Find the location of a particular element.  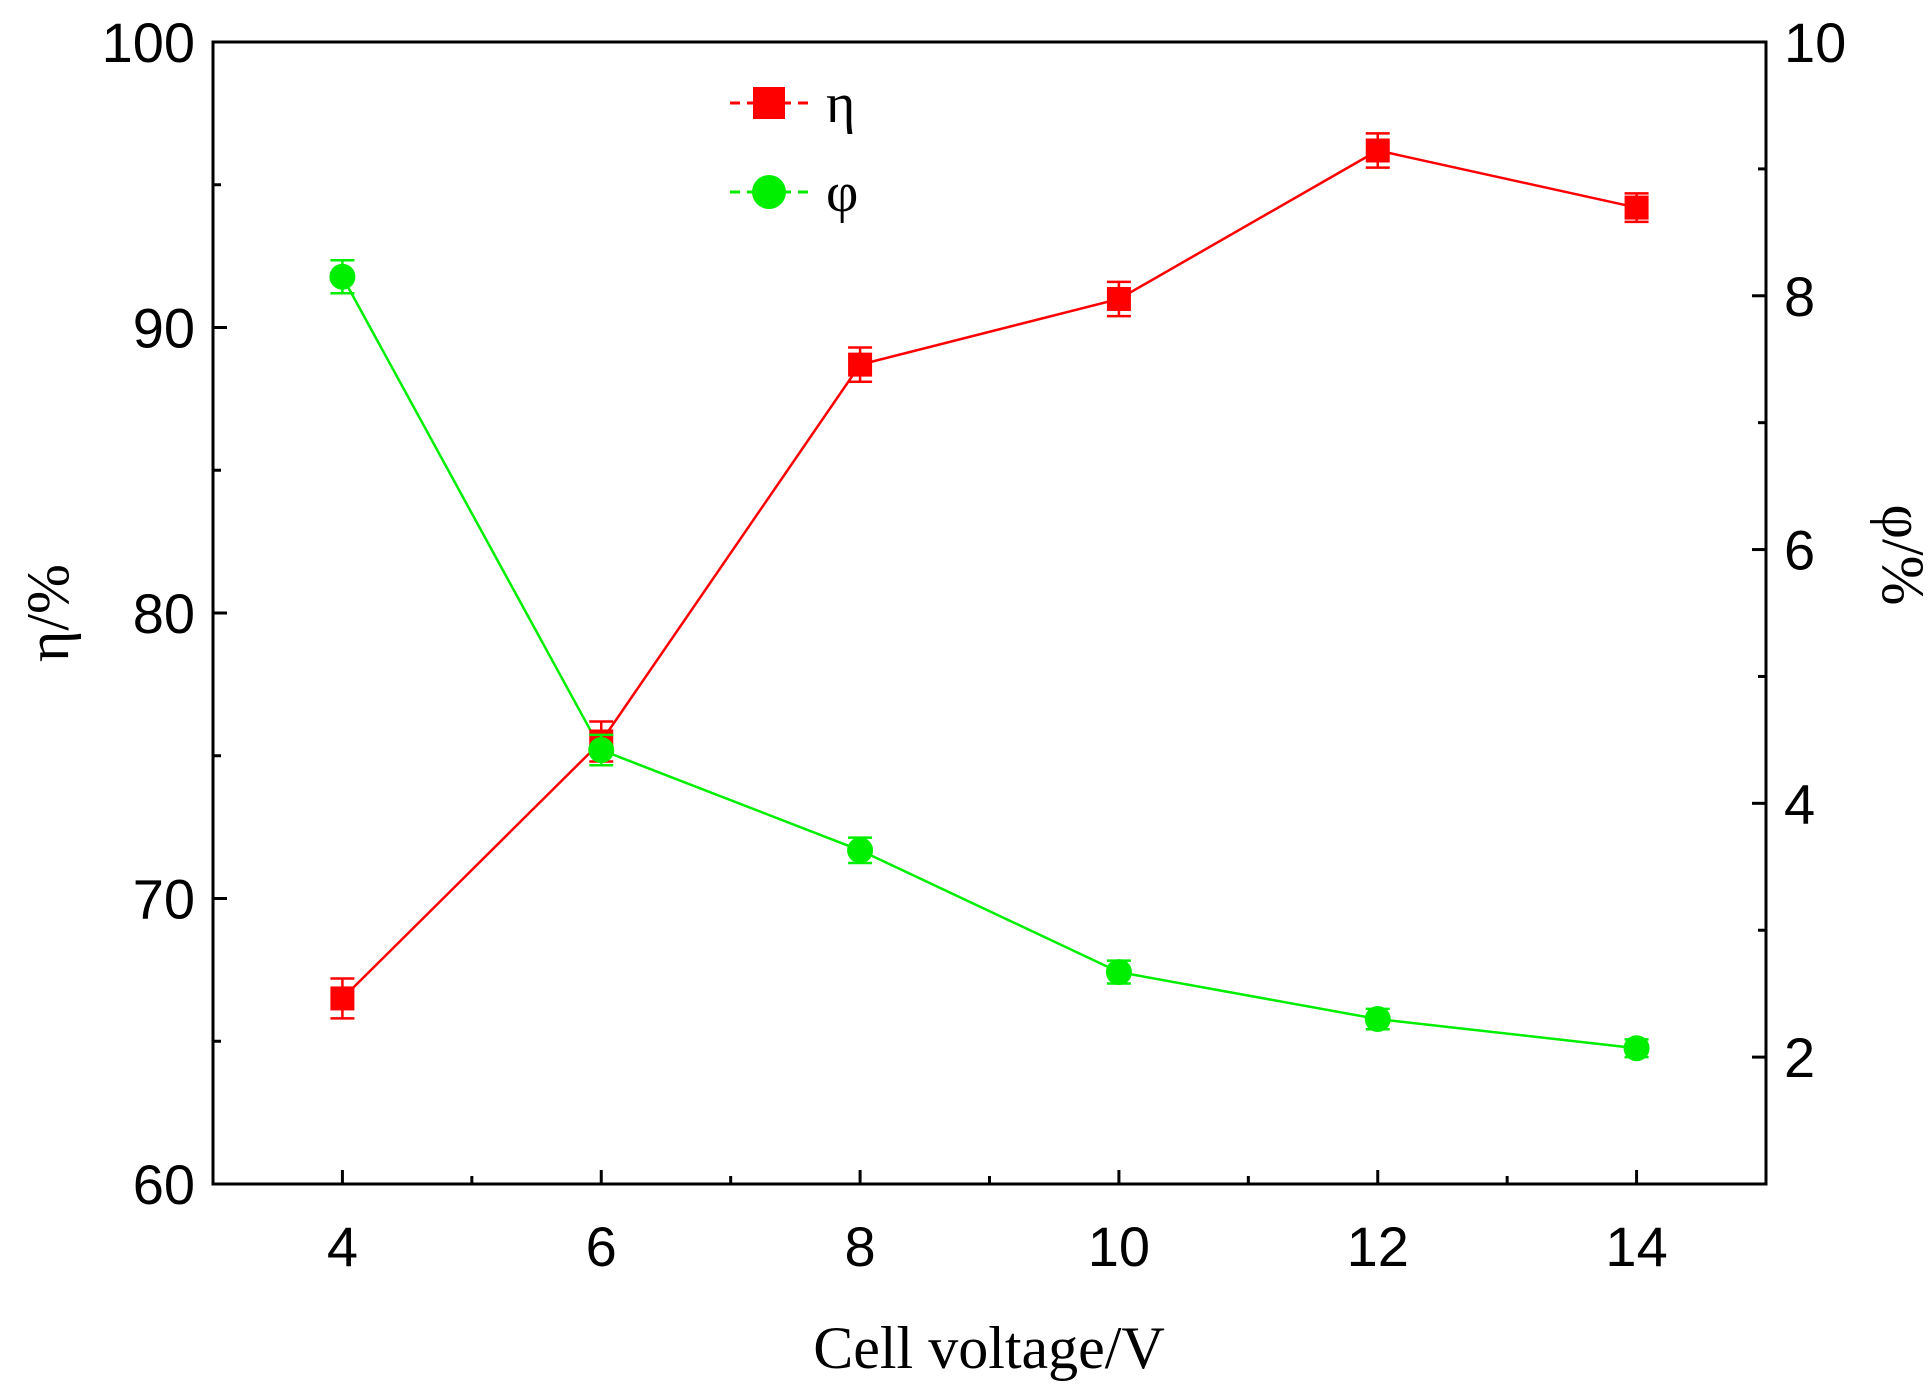

y-left-tick-label: 80 is located at coordinates (164, 613).